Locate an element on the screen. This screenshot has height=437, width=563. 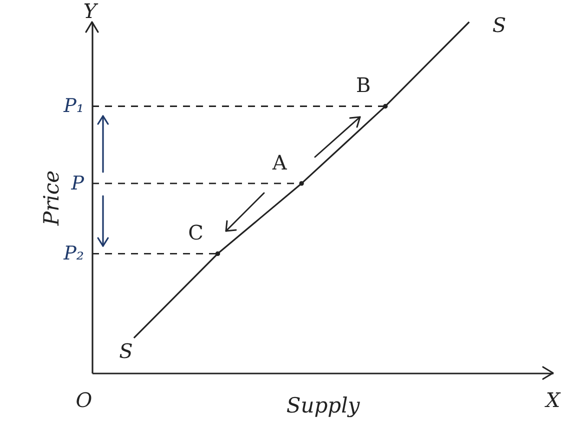
ref-line-label: P₂ is located at coordinates (73, 253).